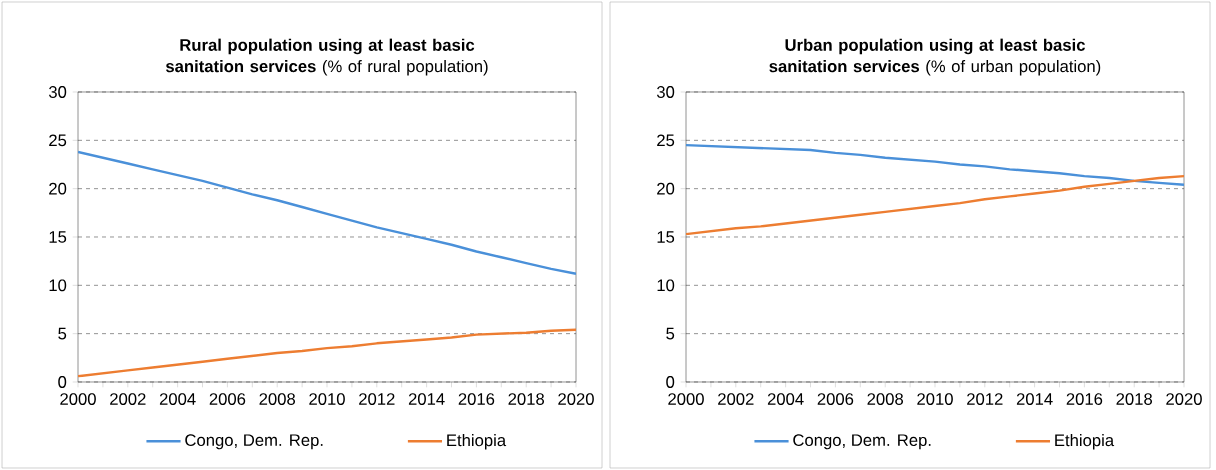 The height and width of the screenshot is (470, 1216). Describe the element at coordinates (326, 57) in the screenshot. I see `chart-title: Rural population using at least basic sanitation services (% of rural population)` at that location.